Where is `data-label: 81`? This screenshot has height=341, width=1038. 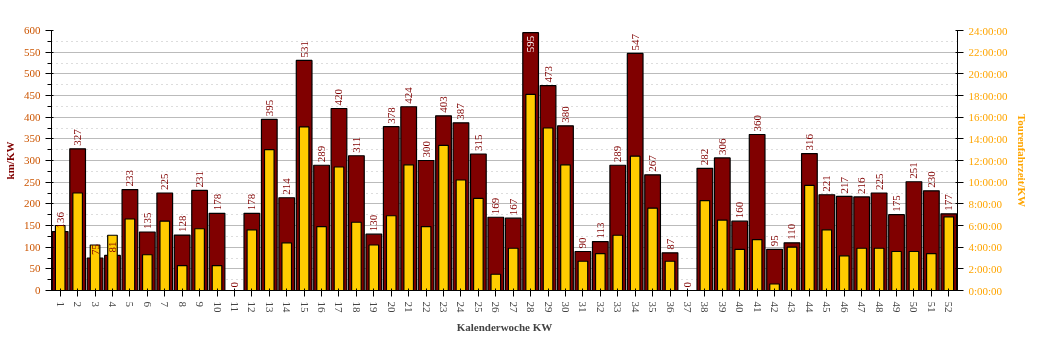
data-label: 81 is located at coordinates (111, 247).